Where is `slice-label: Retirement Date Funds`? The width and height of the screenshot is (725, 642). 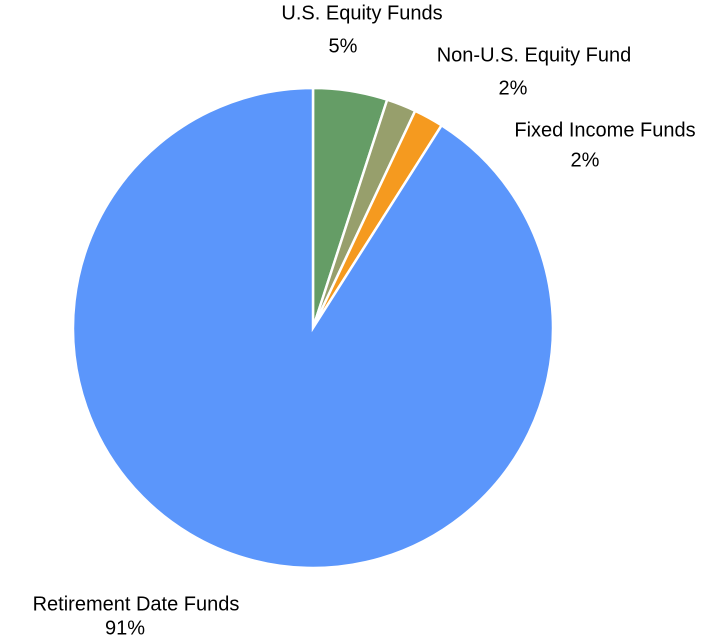 slice-label: Retirement Date Funds is located at coordinates (136, 604).